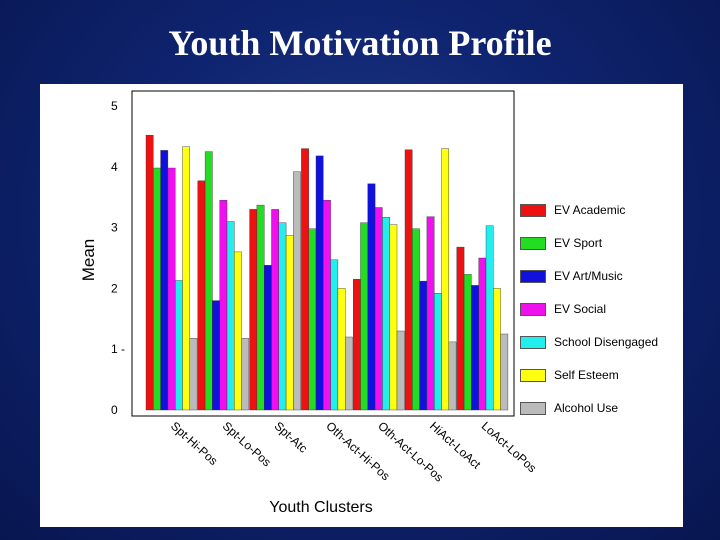 The image size is (720, 540). I want to click on legend-label: Self Esteem, so click(586, 375).